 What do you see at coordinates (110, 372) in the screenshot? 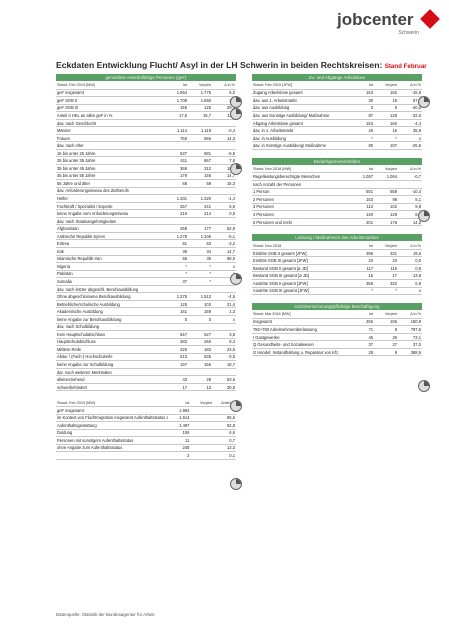
I see `row-label: dar. nach weiteren Merkmalen` at bounding box center [110, 372].